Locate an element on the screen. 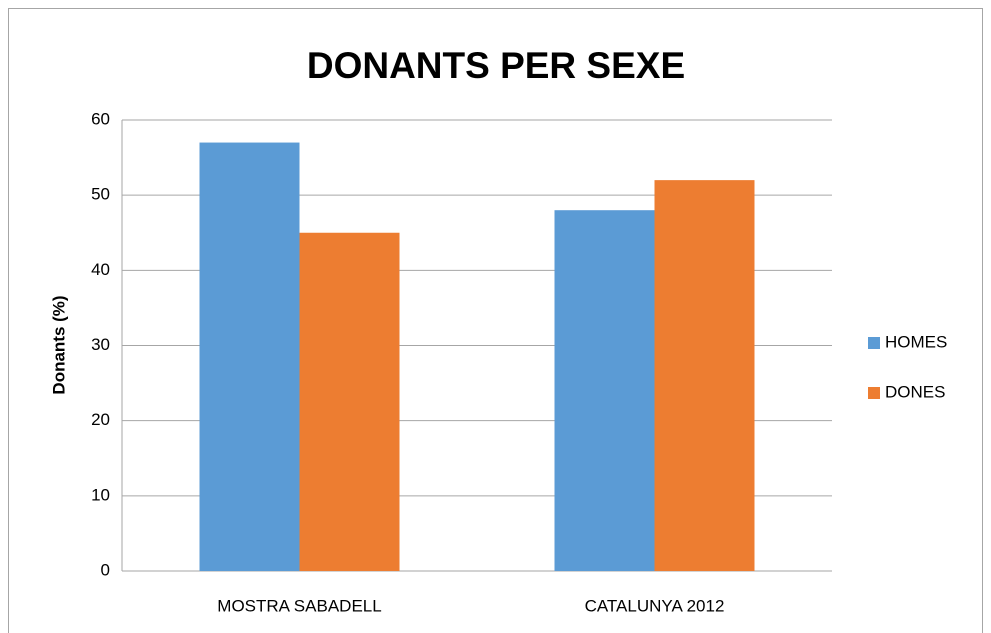 This screenshot has height=633, width=991. x-tick-label: MOSTRA SABADELL is located at coordinates (299, 605).